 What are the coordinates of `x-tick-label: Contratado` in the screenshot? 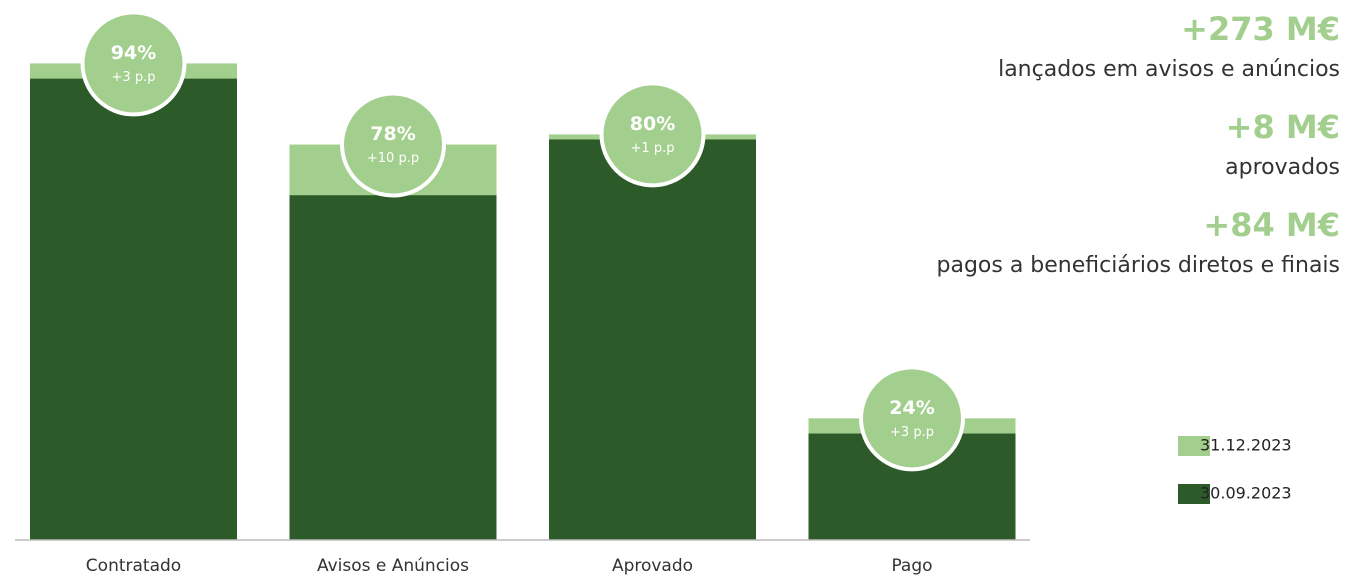 It's located at (133, 566).